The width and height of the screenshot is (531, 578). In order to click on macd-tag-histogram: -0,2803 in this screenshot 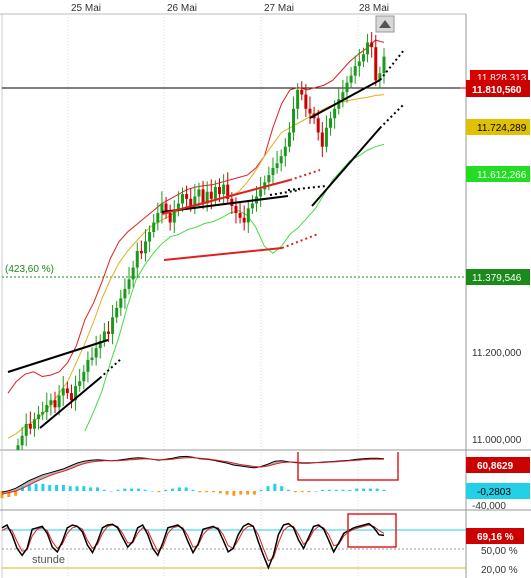, I will do `click(498, 491)`.